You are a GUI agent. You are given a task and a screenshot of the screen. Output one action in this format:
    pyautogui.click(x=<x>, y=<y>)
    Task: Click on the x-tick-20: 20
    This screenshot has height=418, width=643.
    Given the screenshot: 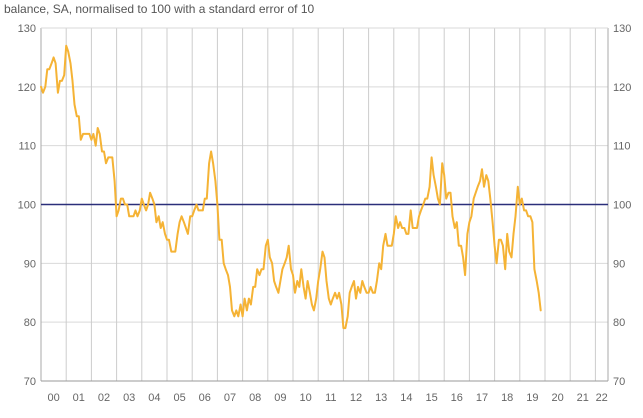 What is the action you would take?
    pyautogui.click(x=557, y=398)
    